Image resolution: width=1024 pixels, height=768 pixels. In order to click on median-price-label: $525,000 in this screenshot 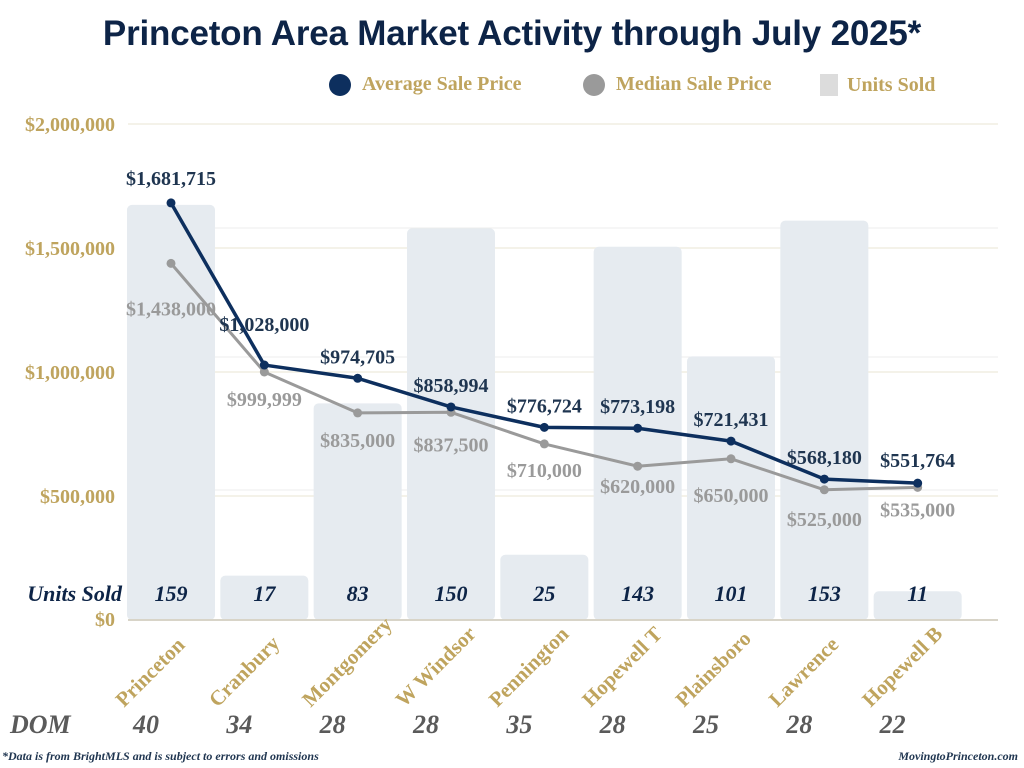, I will do `click(824, 520)`.